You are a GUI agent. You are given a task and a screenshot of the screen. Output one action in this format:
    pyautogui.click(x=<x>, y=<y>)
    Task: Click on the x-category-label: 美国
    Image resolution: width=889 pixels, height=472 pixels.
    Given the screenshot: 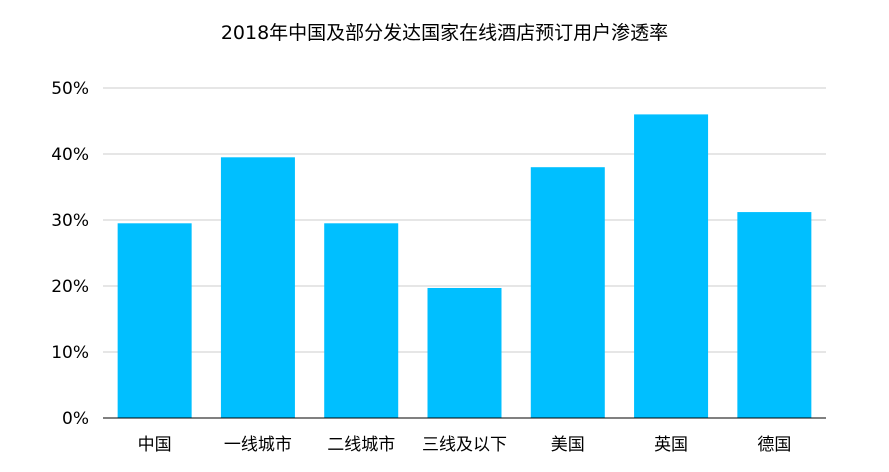 What is the action you would take?
    pyautogui.click(x=568, y=445)
    